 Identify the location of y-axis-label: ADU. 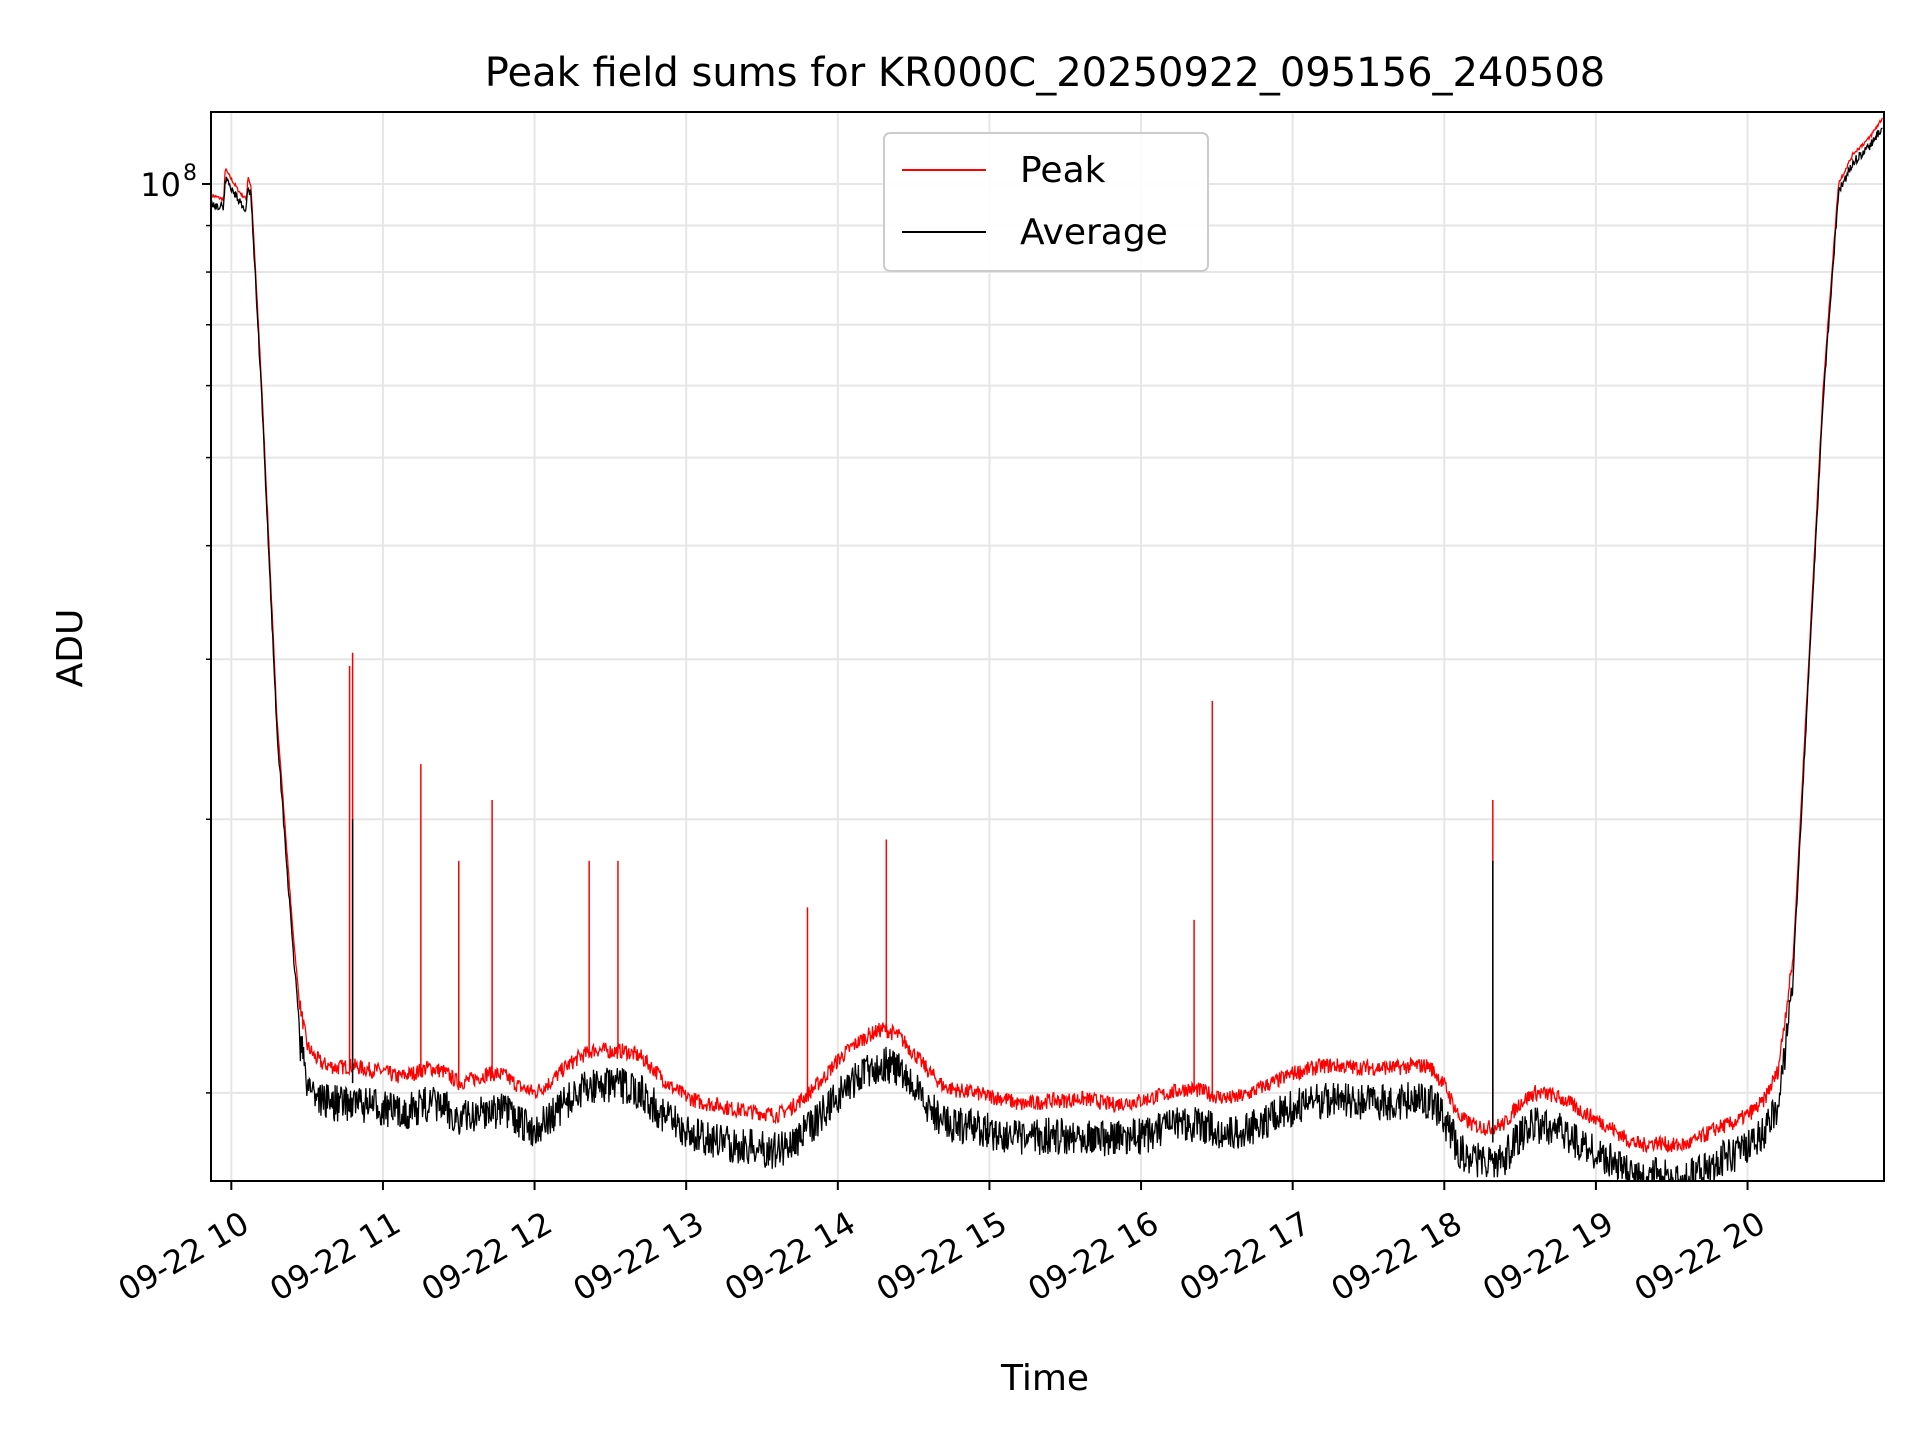
(70, 648).